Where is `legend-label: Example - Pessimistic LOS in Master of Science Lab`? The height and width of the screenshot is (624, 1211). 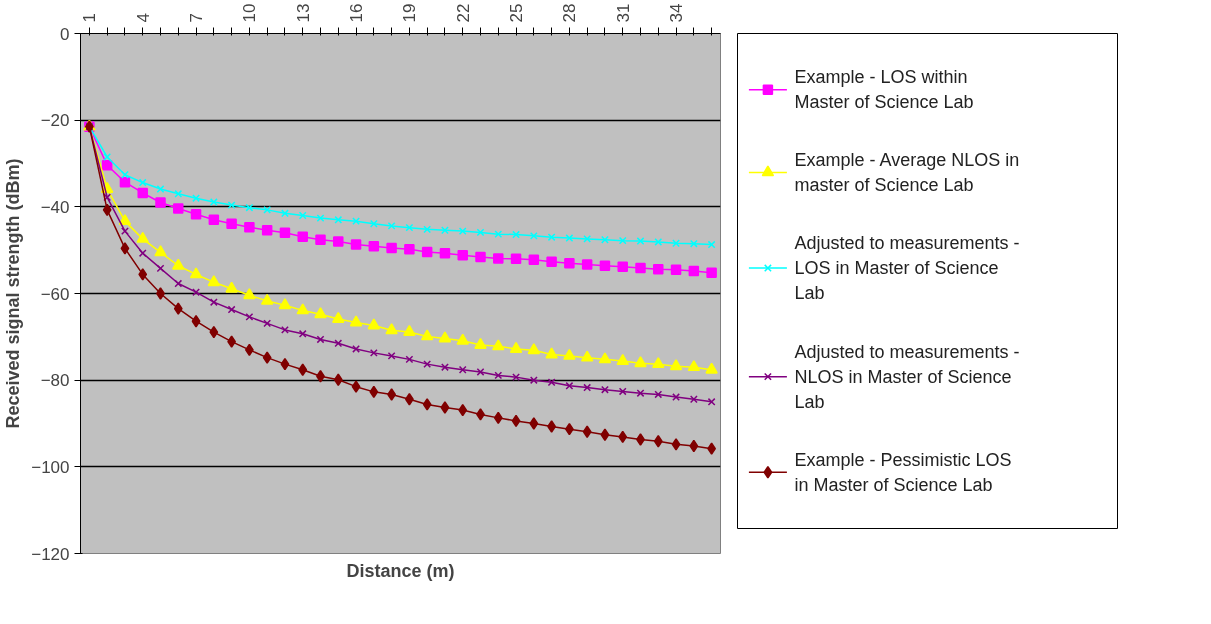
legend-label: Example - Pessimistic LOS in Master of Science Lab is located at coordinates (903, 472).